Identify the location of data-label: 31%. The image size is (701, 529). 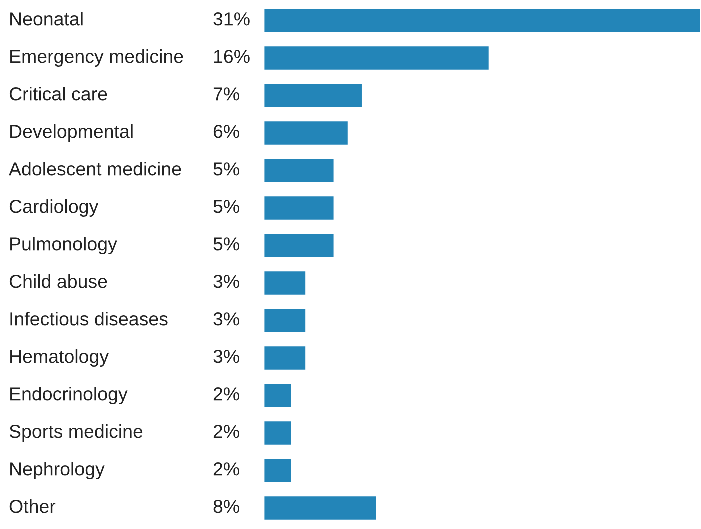
(232, 19).